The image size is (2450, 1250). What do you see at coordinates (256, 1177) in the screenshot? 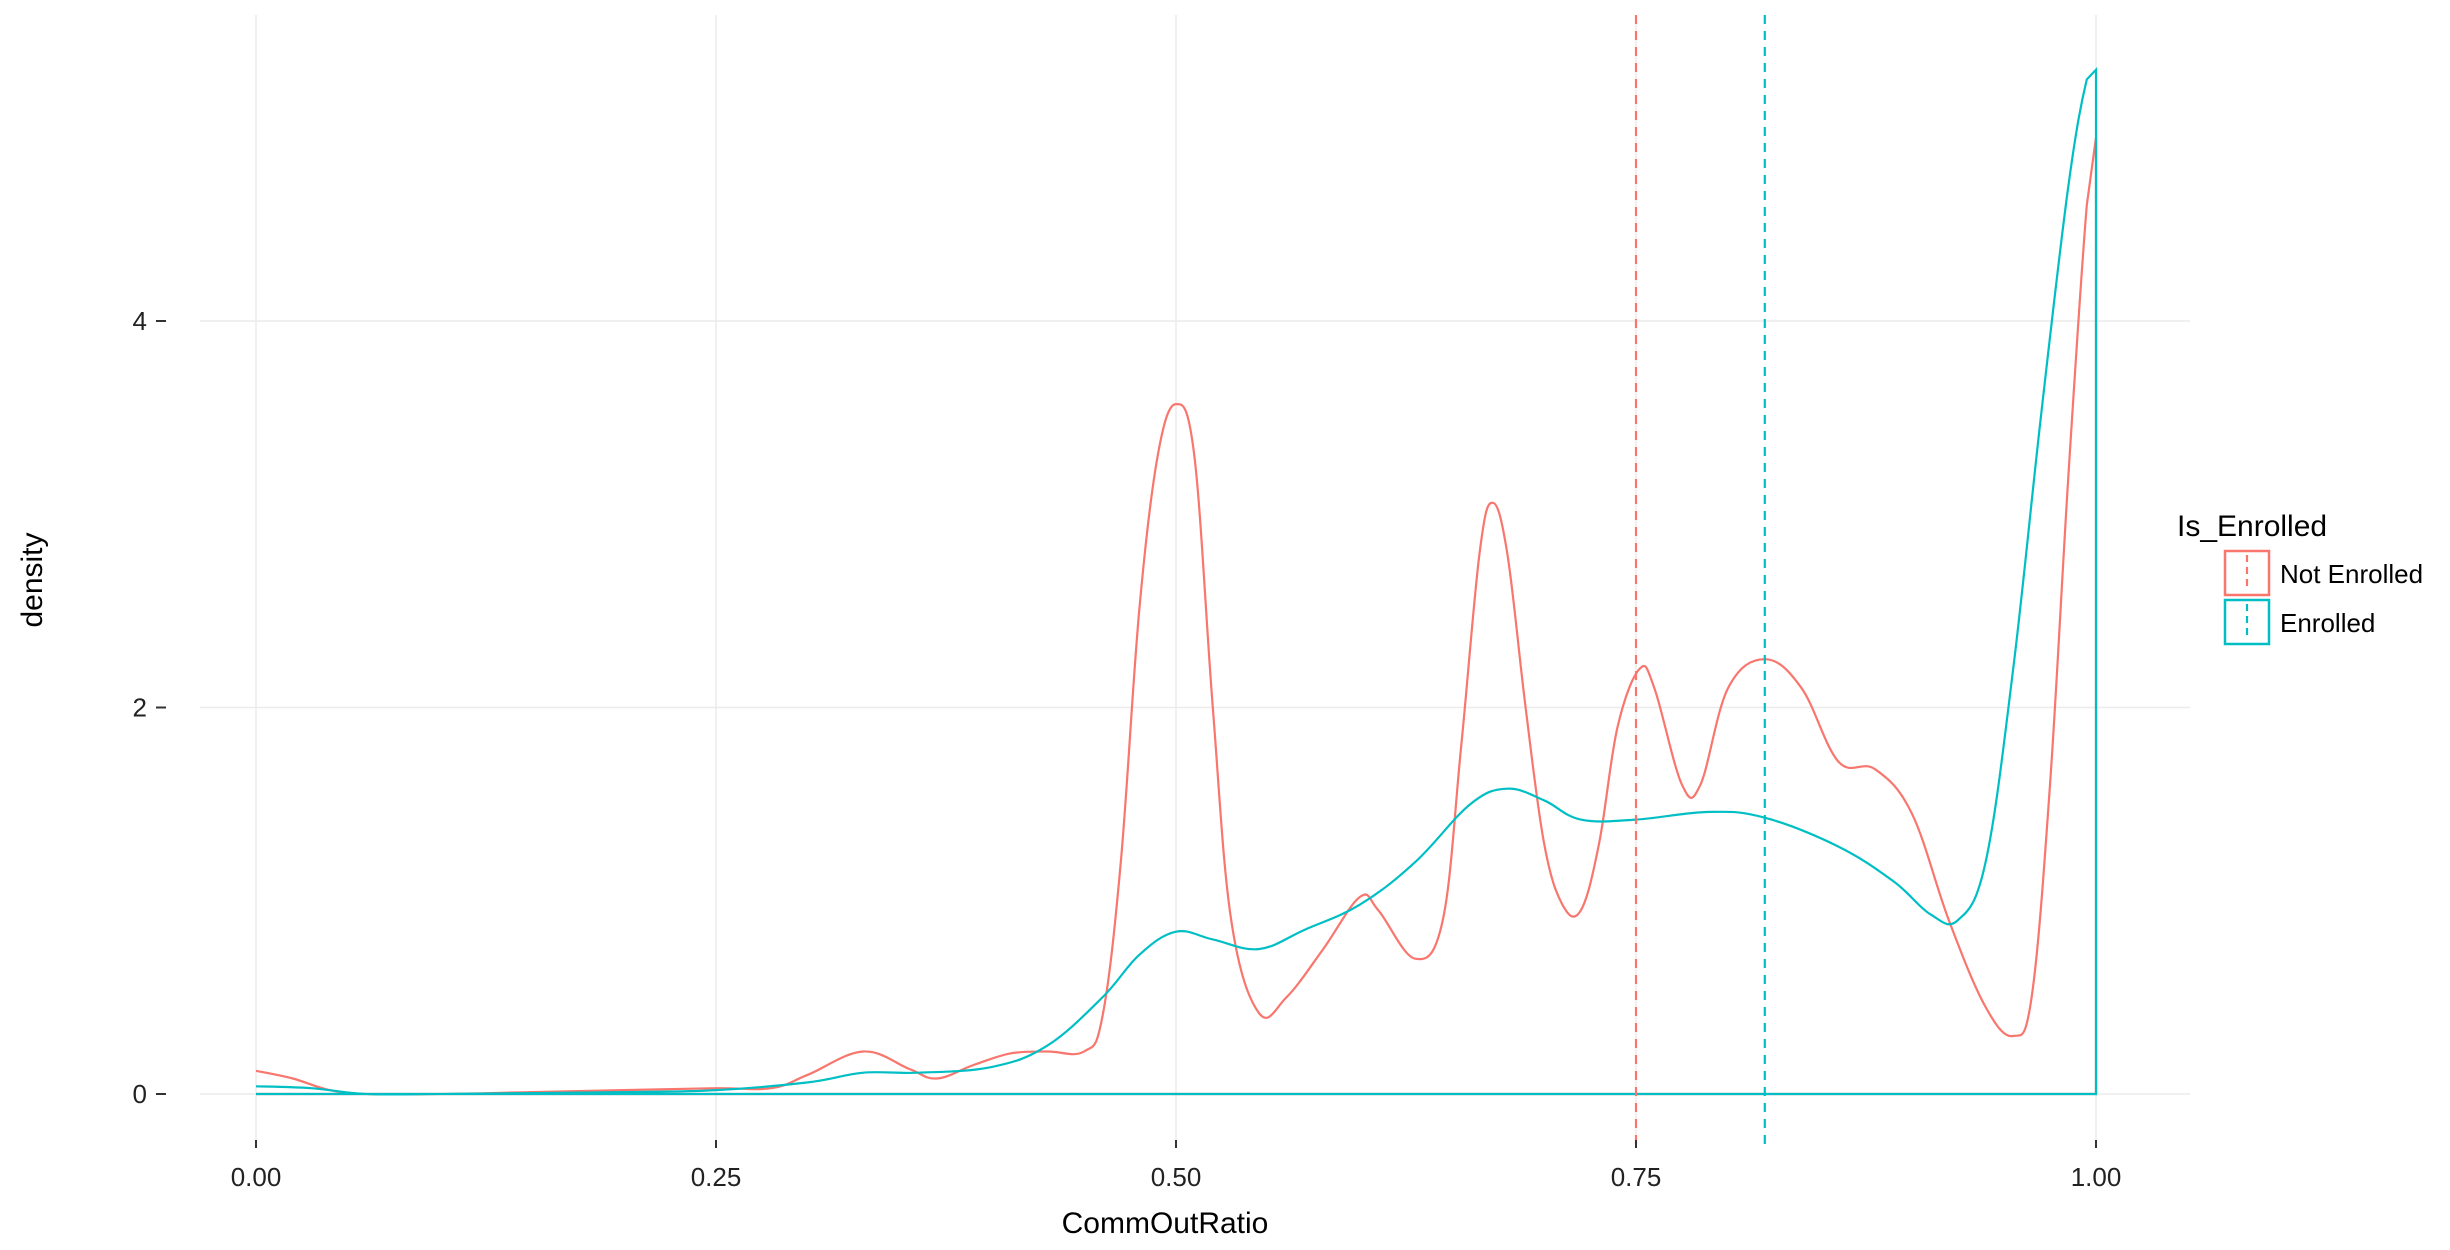
I see `x-tick-label: 0.00` at bounding box center [256, 1177].